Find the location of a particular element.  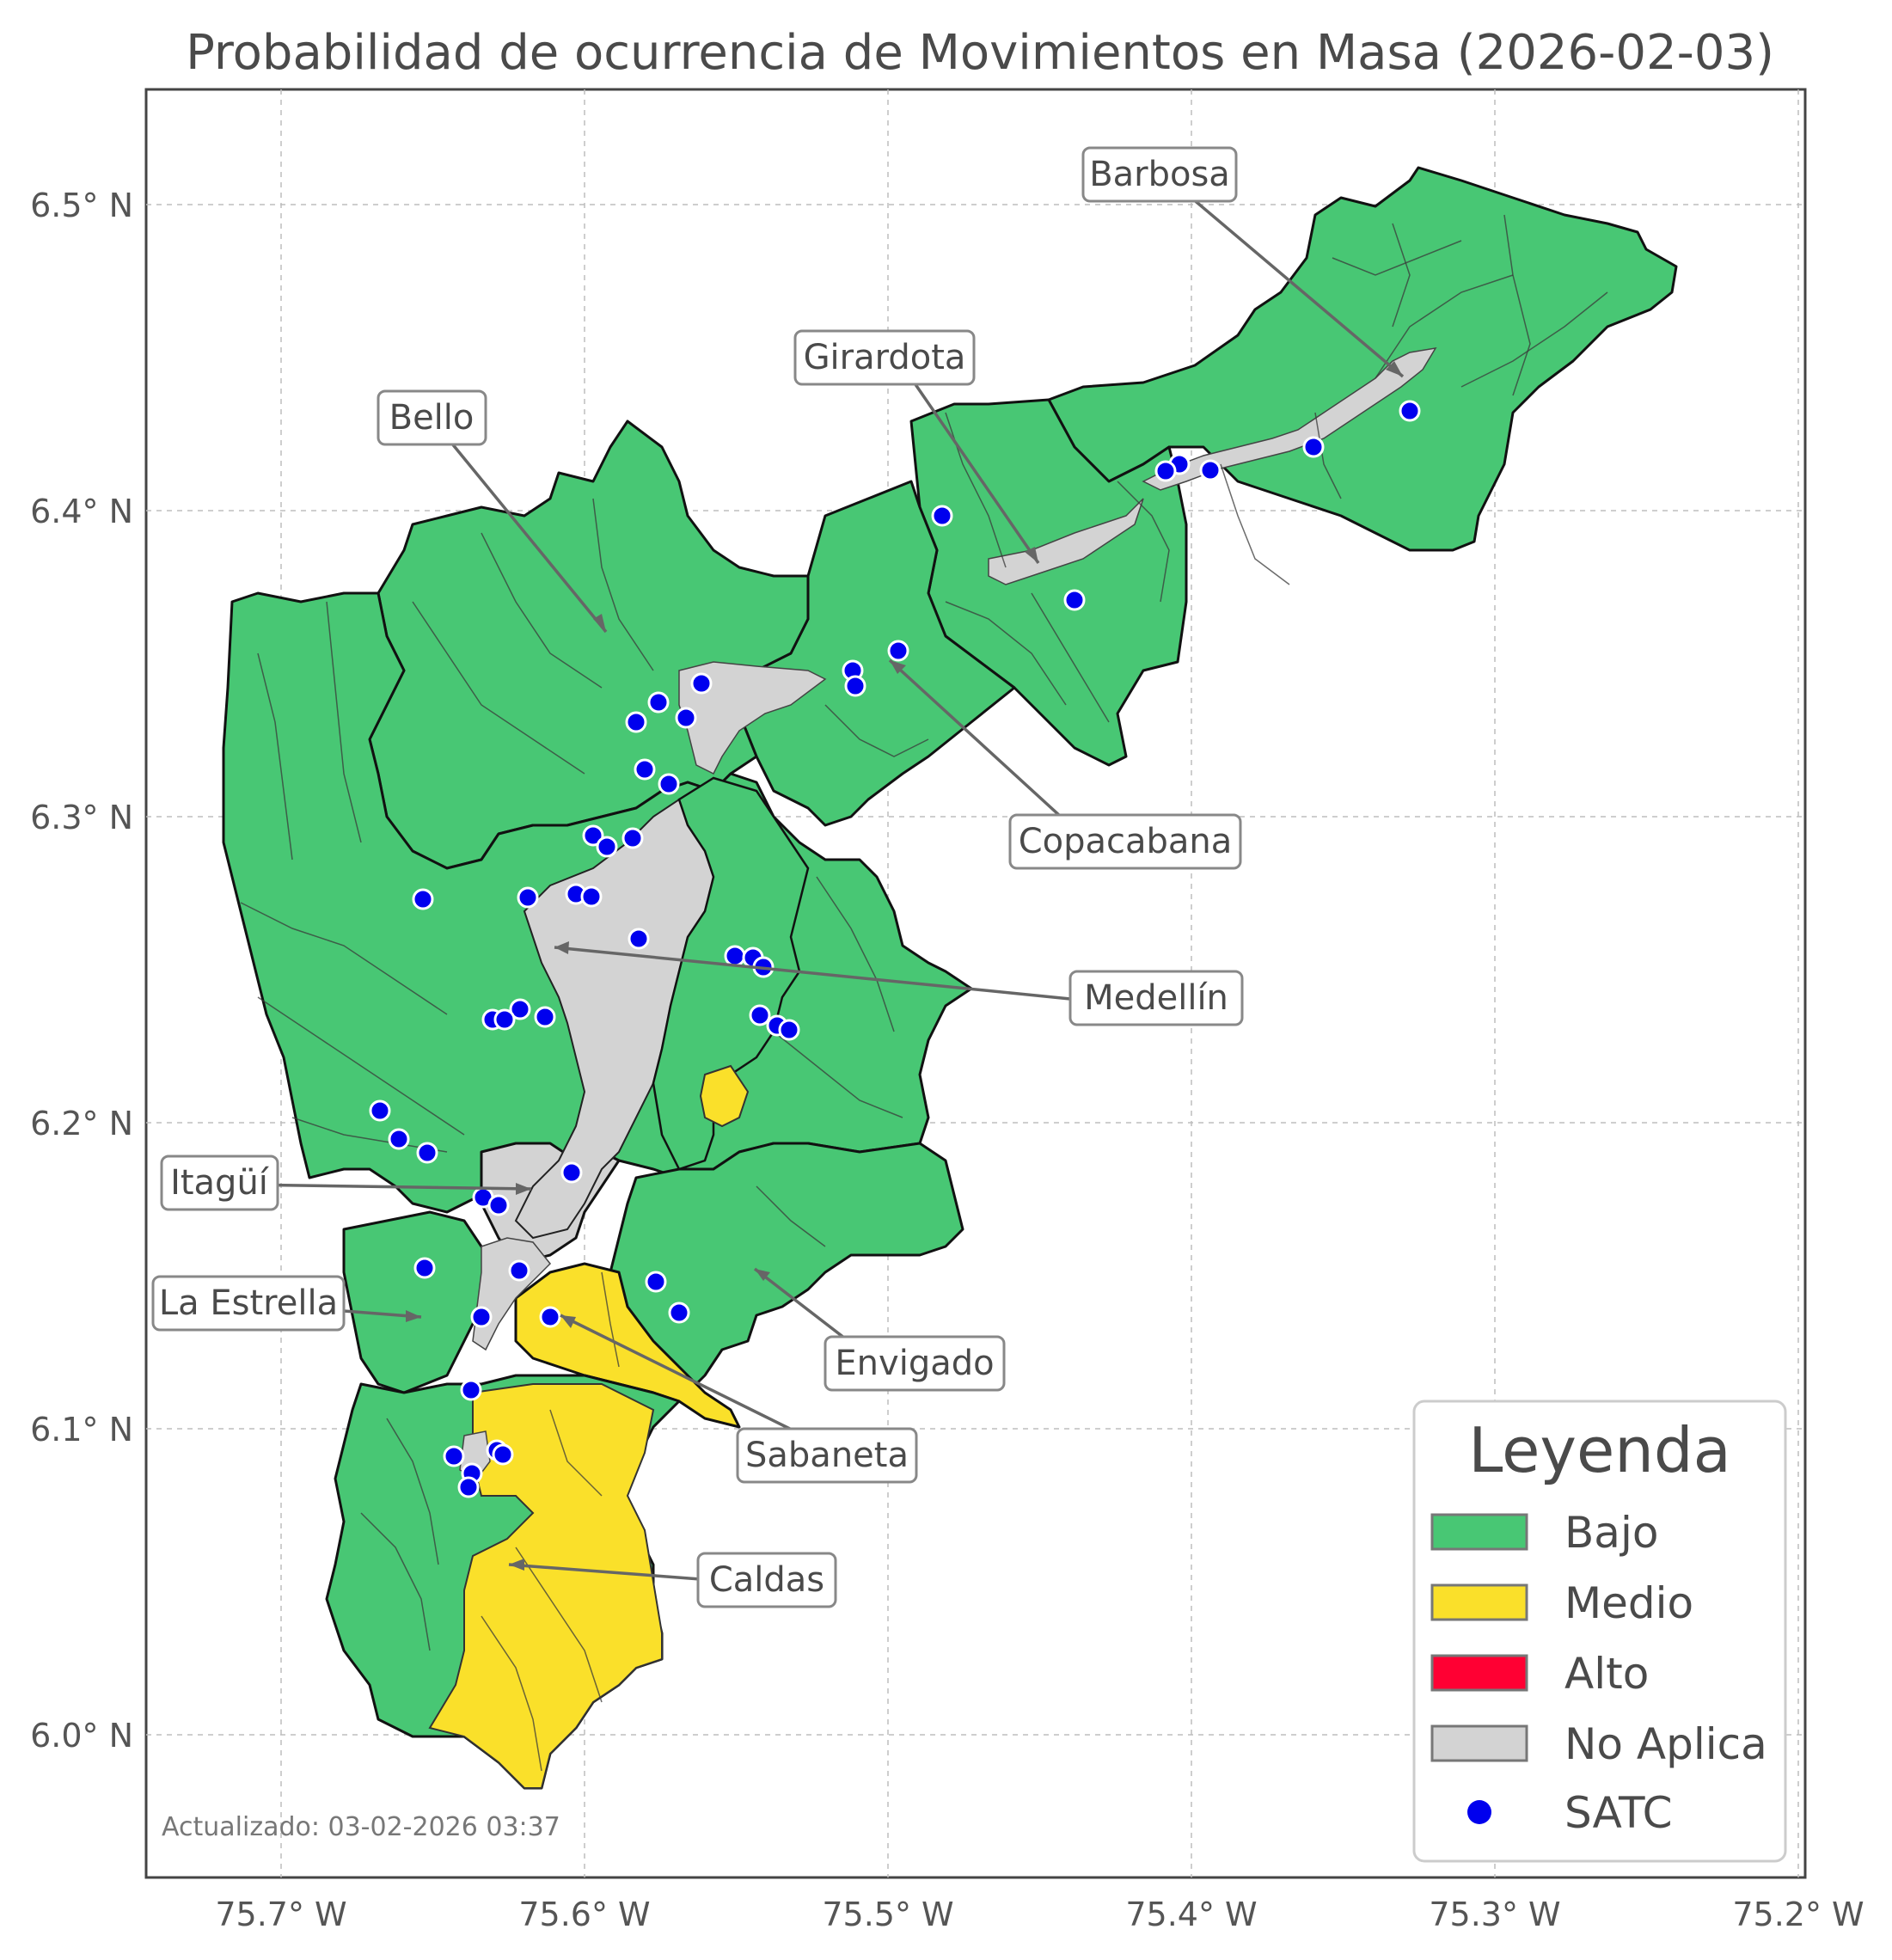

updated-timestamp: Actualizado: 03-02-2026 03:37 is located at coordinates (361, 1827).